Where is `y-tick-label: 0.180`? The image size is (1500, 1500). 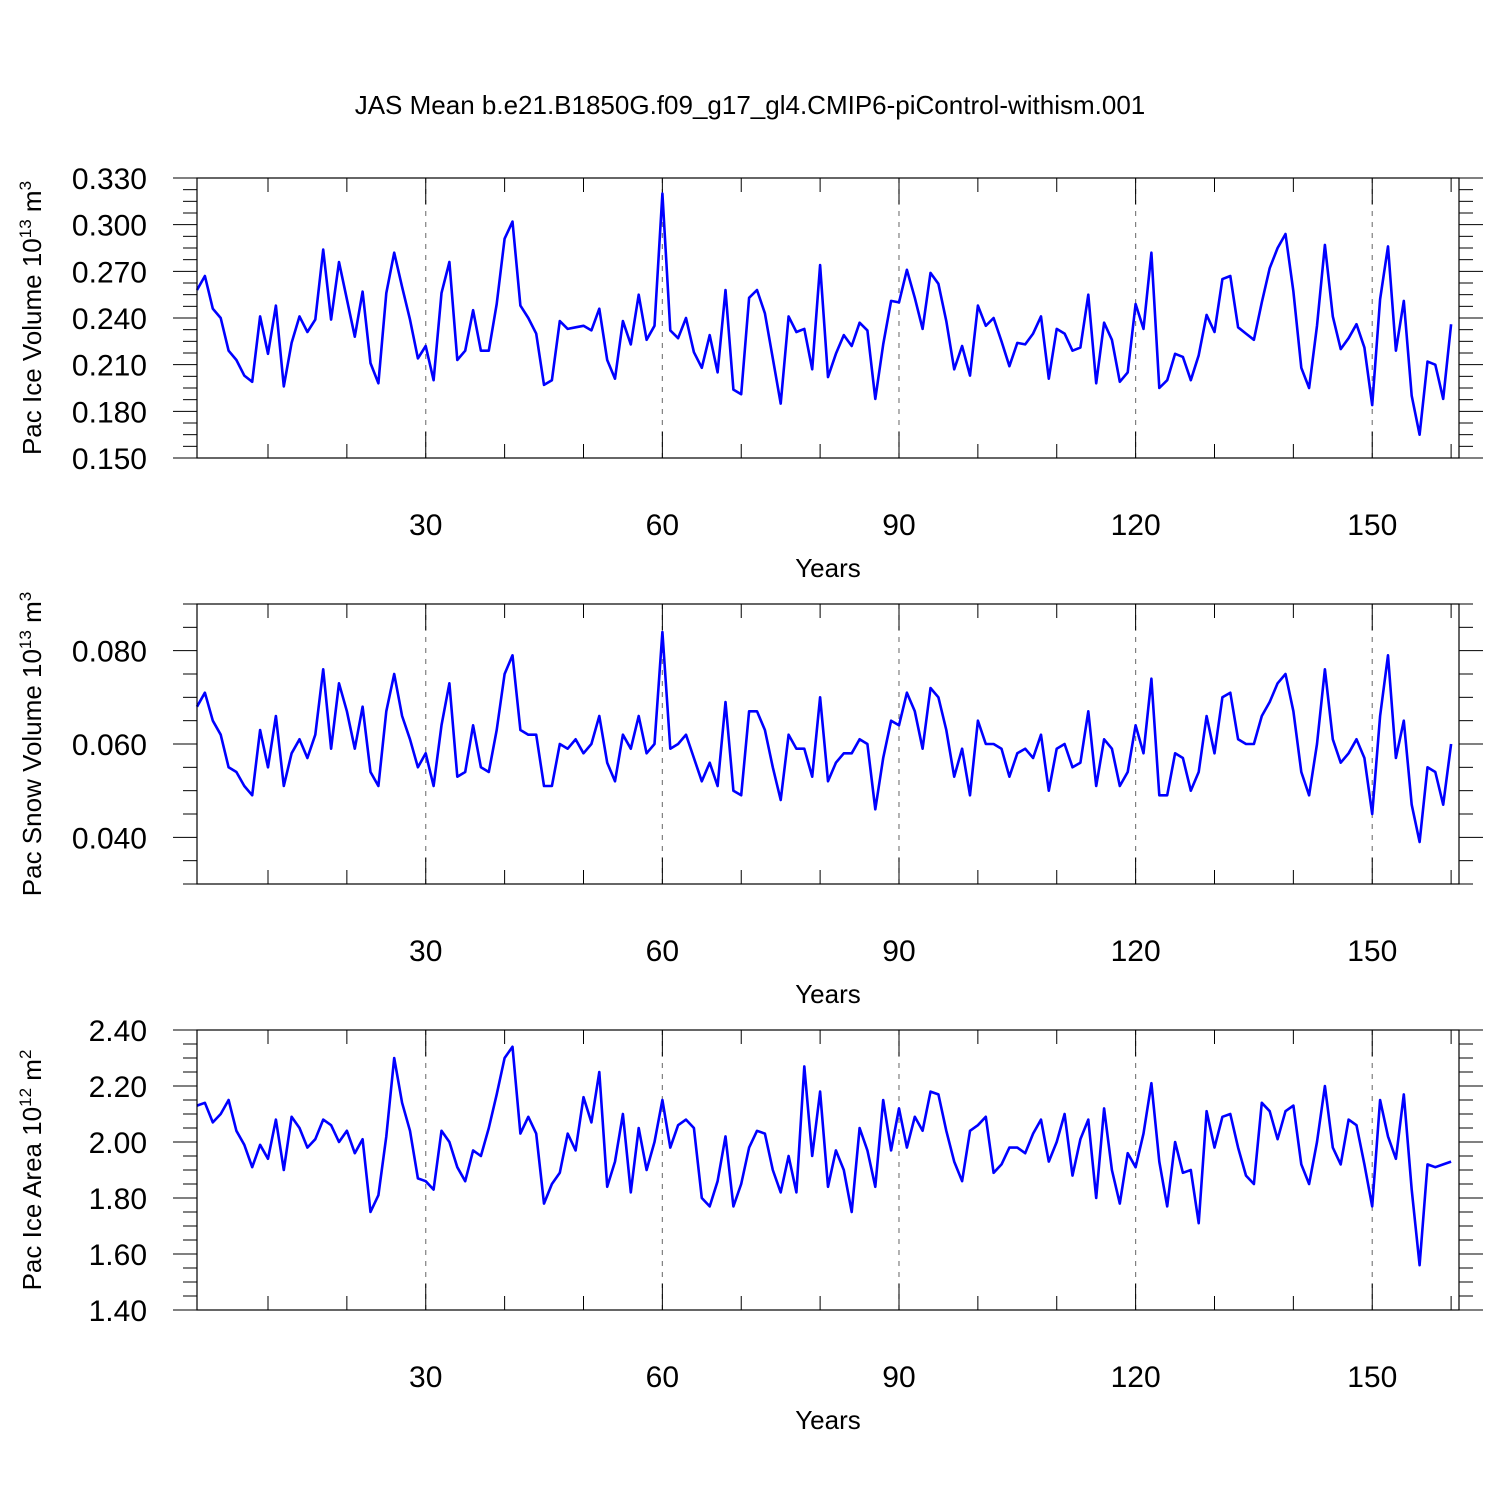 y-tick-label: 0.180 is located at coordinates (109, 412).